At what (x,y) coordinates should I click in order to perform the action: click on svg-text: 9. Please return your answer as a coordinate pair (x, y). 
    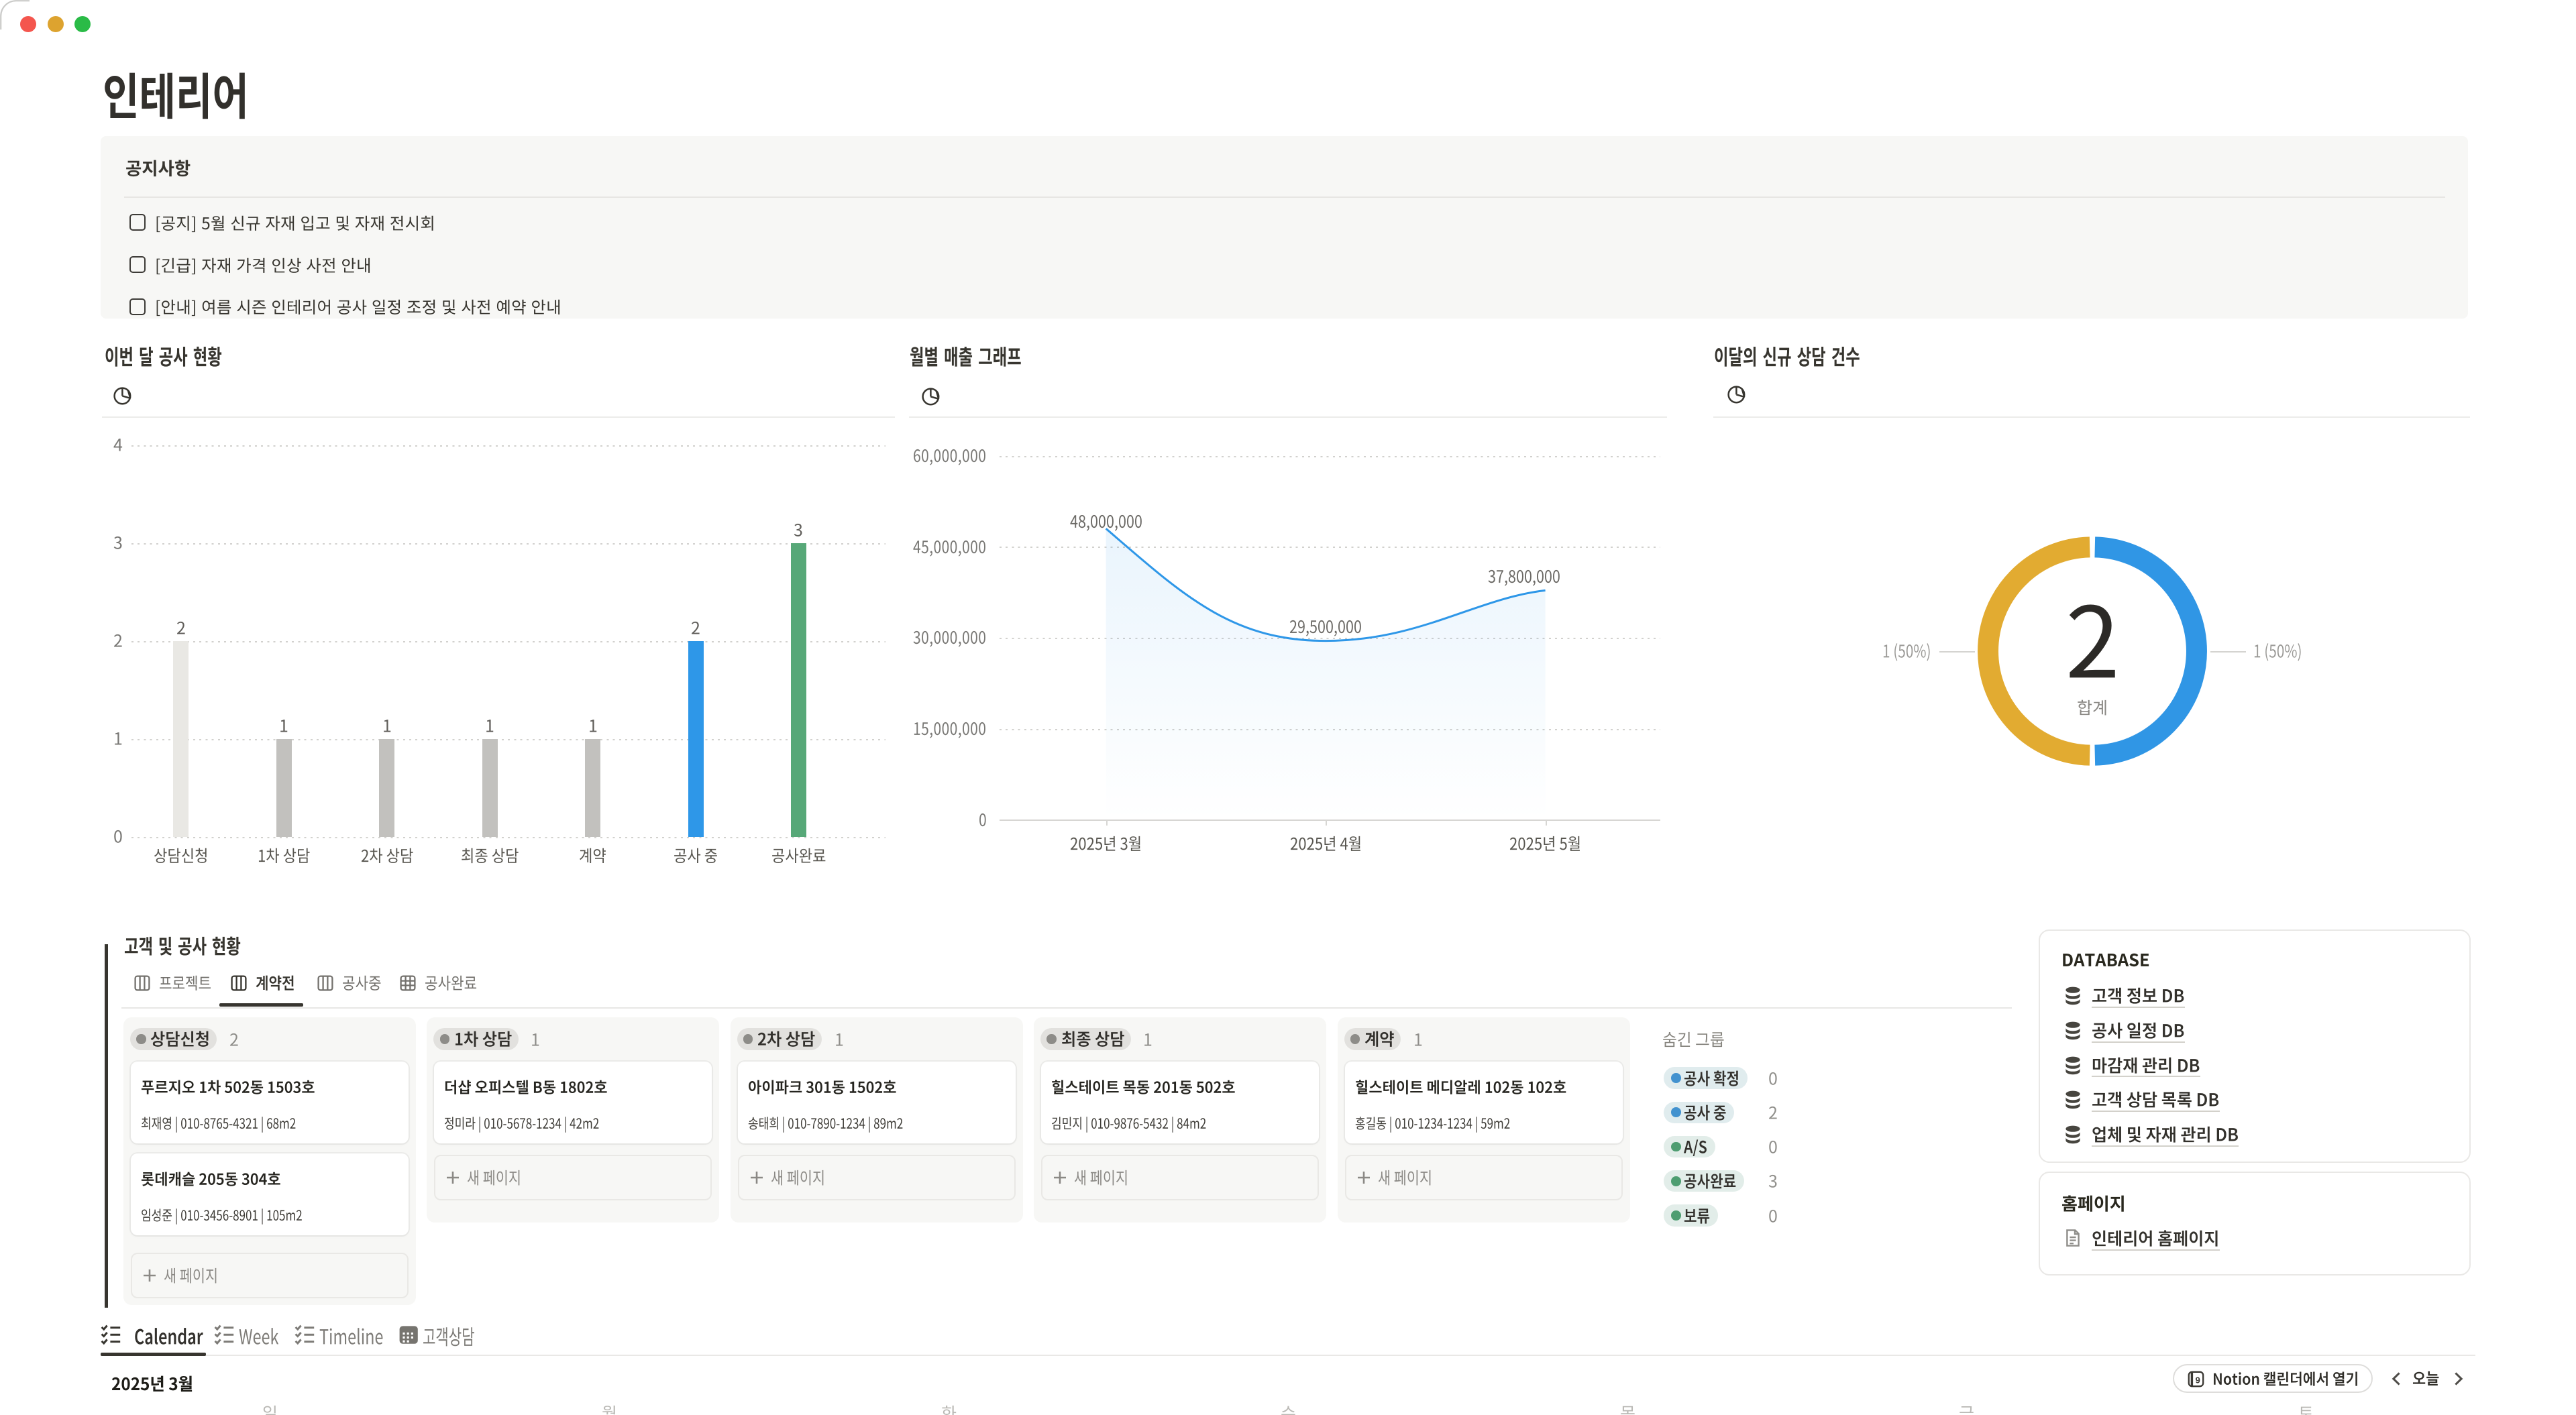
    Looking at the image, I should click on (2198, 1380).